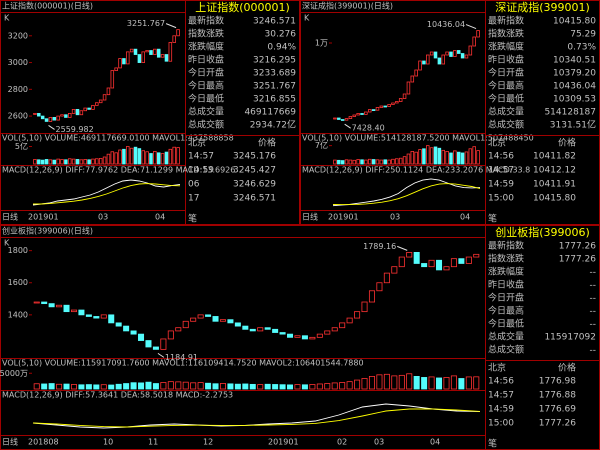 The width and height of the screenshot is (600, 450). What do you see at coordinates (43, 442) in the screenshot?
I see `x-tick-label: 201808` at bounding box center [43, 442].